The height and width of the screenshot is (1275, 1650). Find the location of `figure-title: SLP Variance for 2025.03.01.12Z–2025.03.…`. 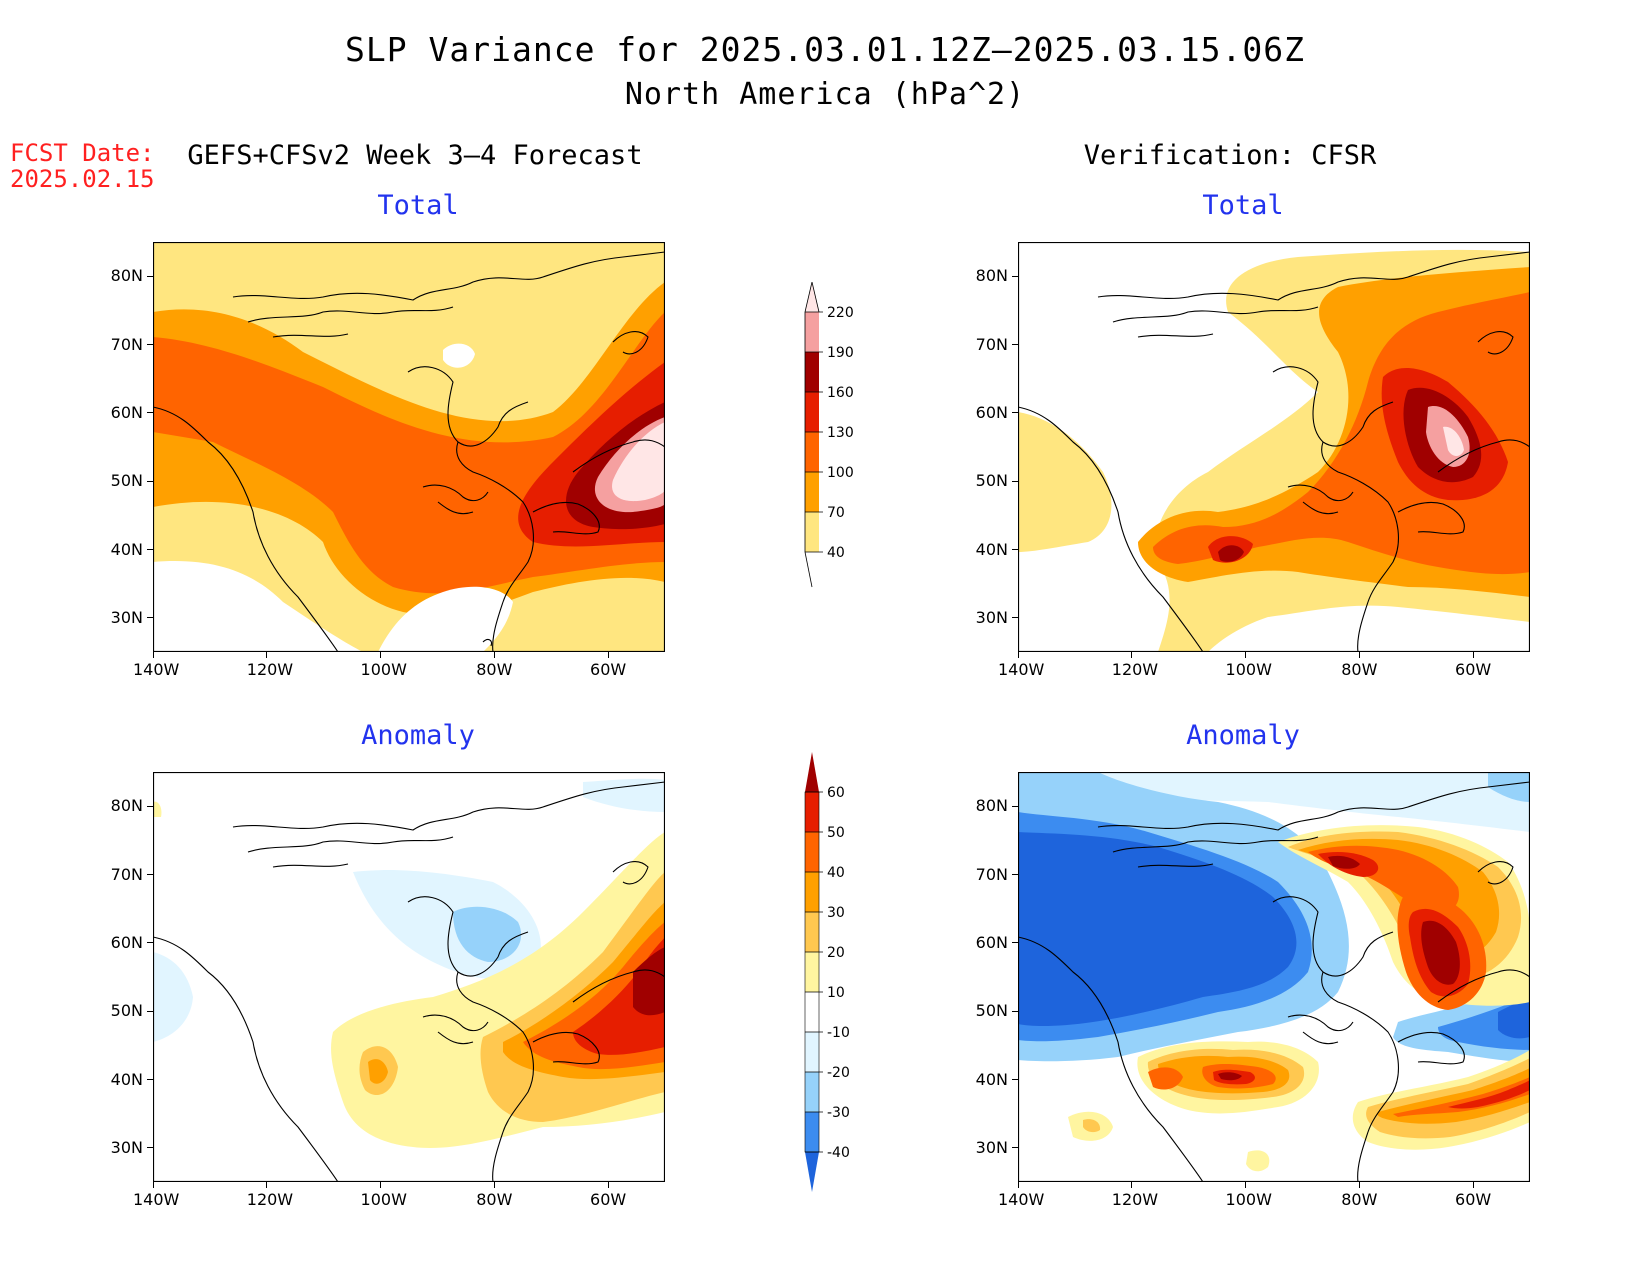

figure-title: SLP Variance for 2025.03.01.12Z–2025.03.… is located at coordinates (825, 49).